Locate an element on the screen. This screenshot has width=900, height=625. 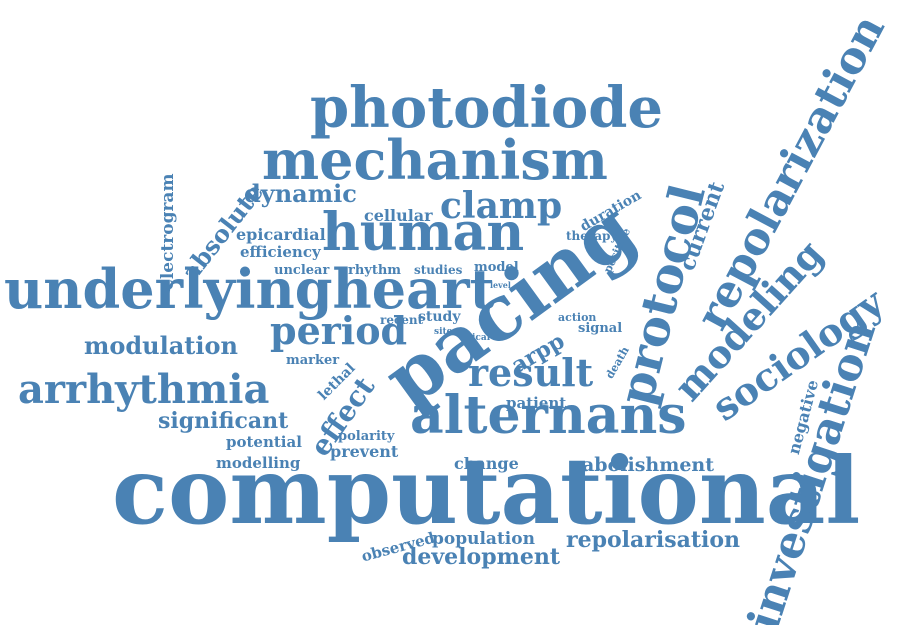
word-change: change is located at coordinates (486, 464).